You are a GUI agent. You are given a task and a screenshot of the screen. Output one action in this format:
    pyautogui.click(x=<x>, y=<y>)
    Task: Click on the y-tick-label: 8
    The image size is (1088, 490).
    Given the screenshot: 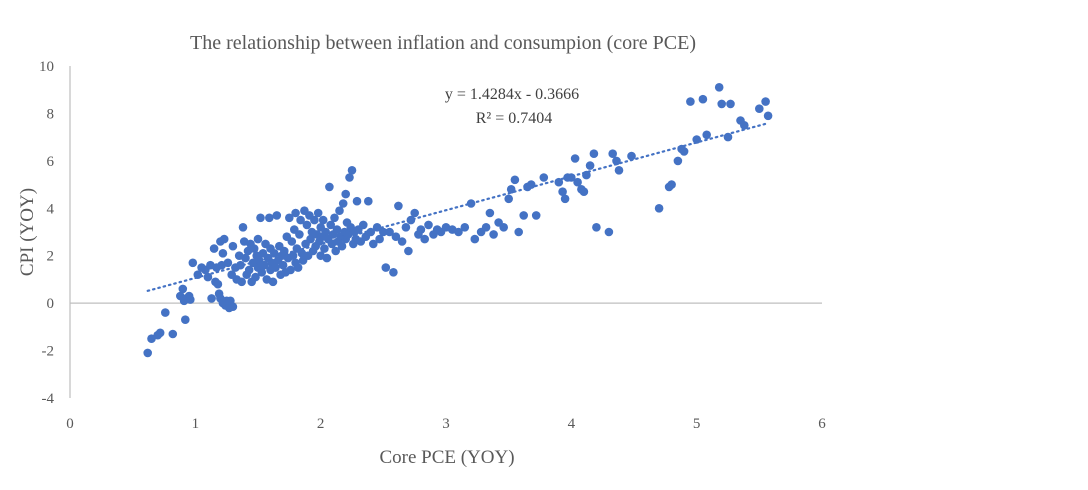 What is the action you would take?
    pyautogui.click(x=51, y=114)
    